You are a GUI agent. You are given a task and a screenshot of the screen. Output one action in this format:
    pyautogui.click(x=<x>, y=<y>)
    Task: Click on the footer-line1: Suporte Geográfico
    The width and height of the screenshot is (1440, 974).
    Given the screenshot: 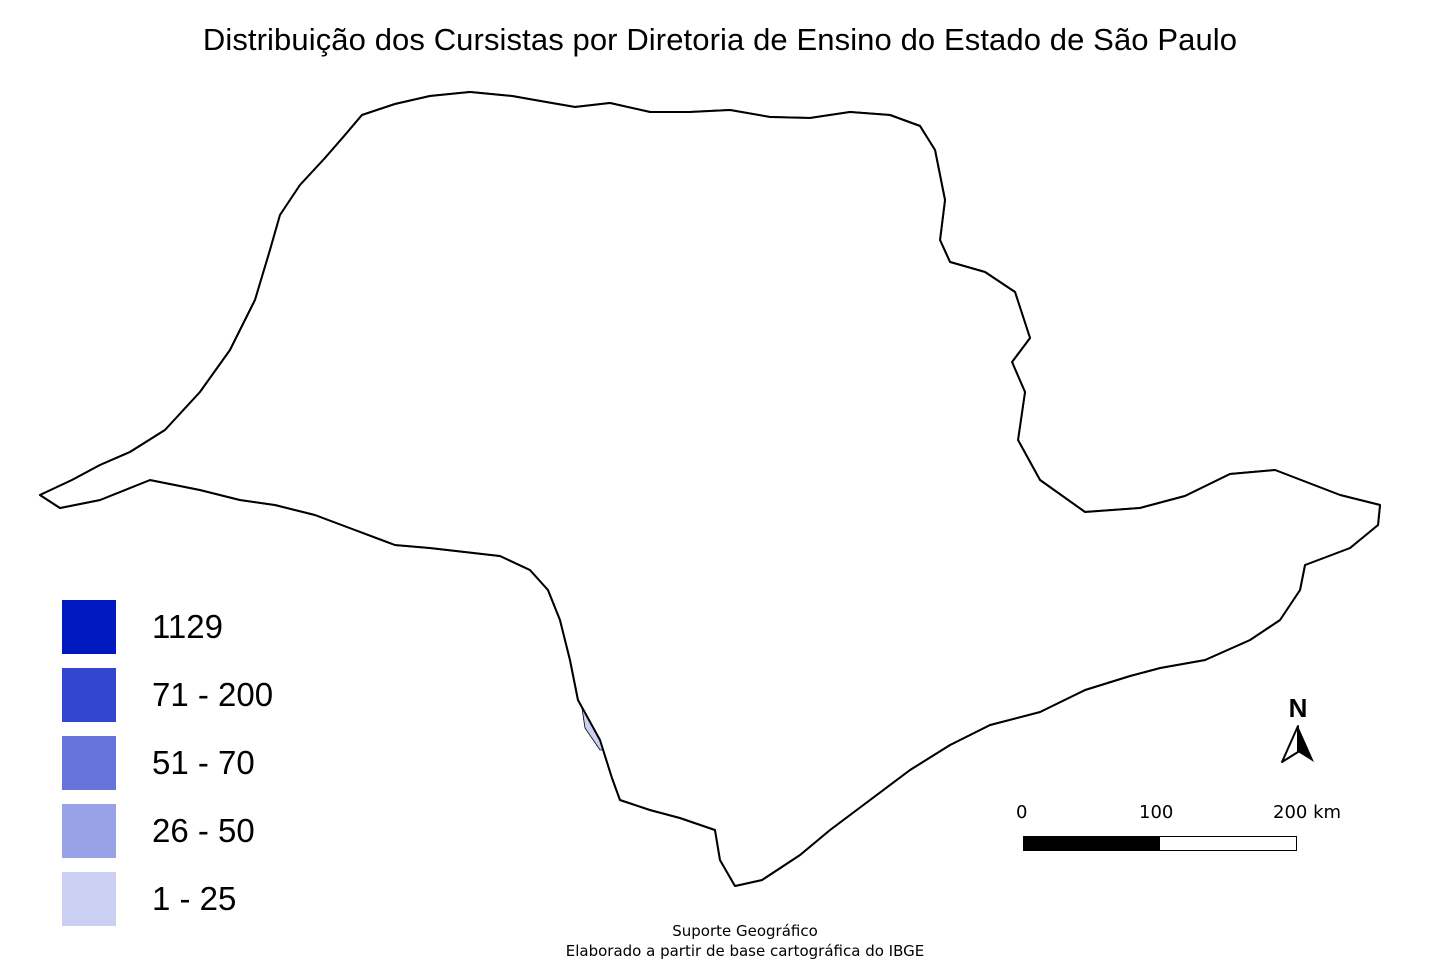 What is the action you would take?
    pyautogui.click(x=745, y=931)
    